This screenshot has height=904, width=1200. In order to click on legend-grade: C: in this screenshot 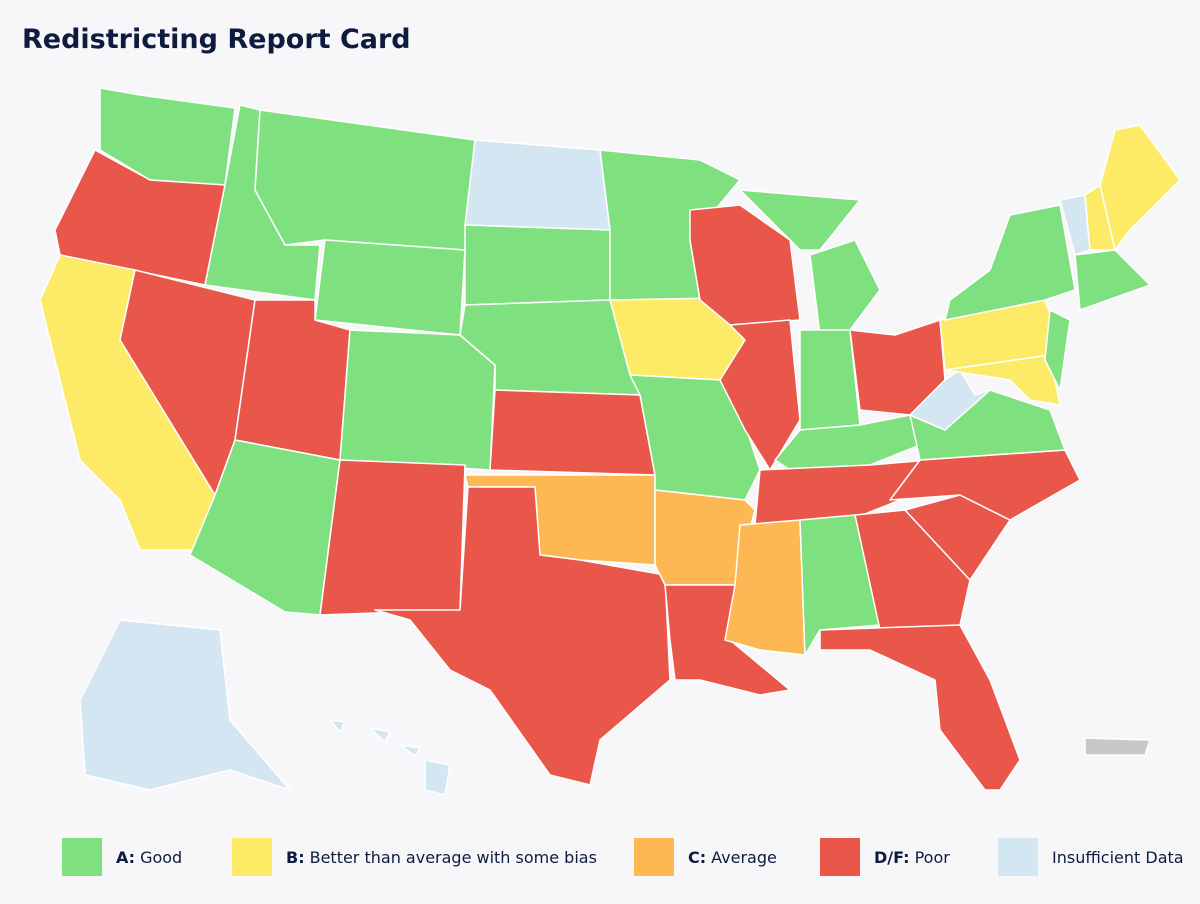, I will do `click(697, 857)`.